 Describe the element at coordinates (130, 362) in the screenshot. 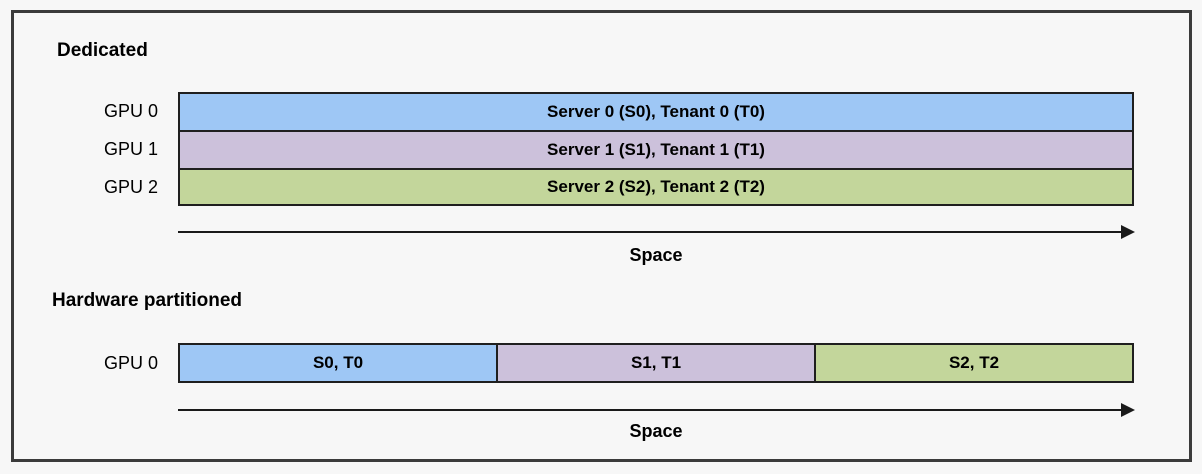

I see `gpu0-label-partitioned: GPU 0` at that location.